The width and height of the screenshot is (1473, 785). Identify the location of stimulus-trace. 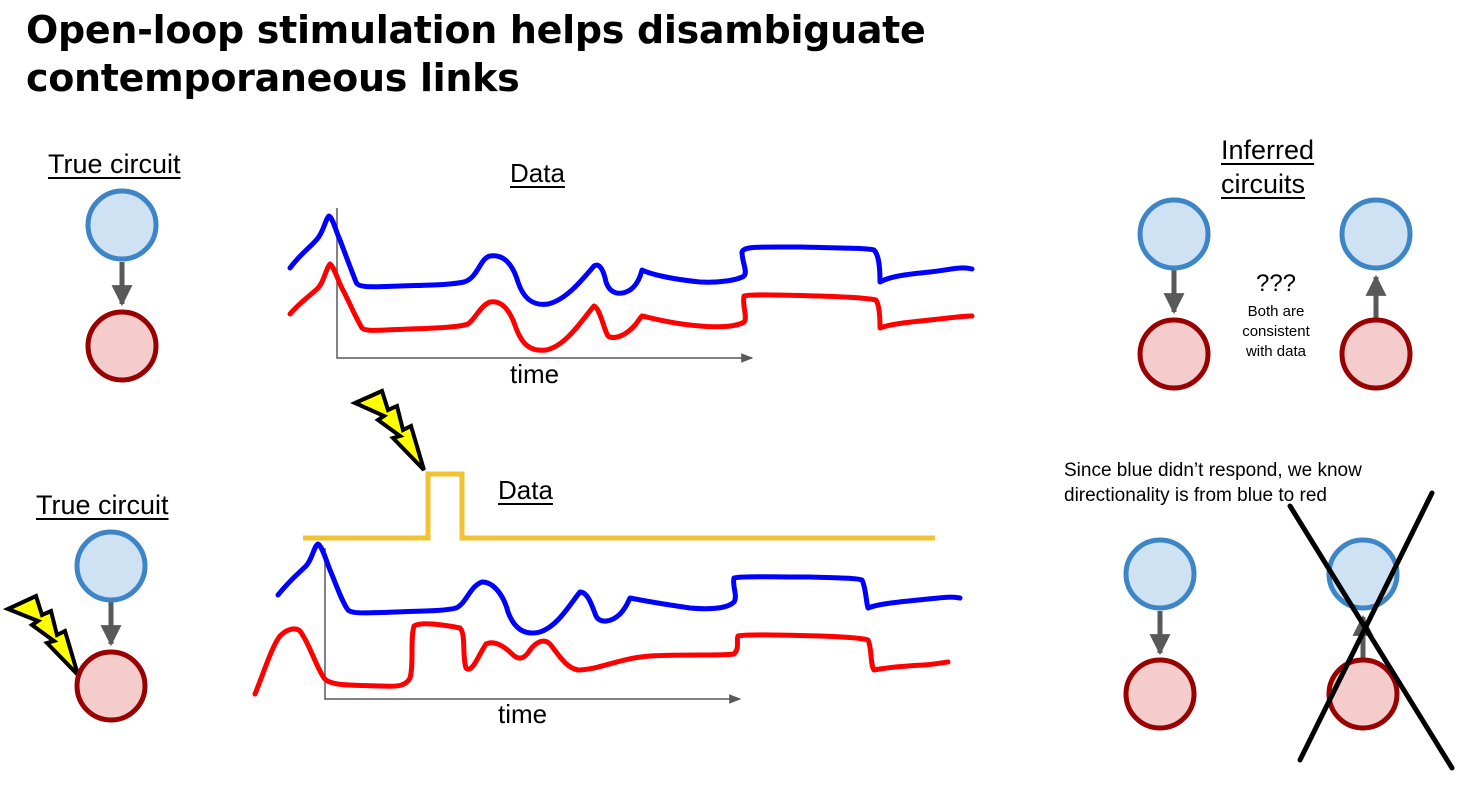
(619, 506).